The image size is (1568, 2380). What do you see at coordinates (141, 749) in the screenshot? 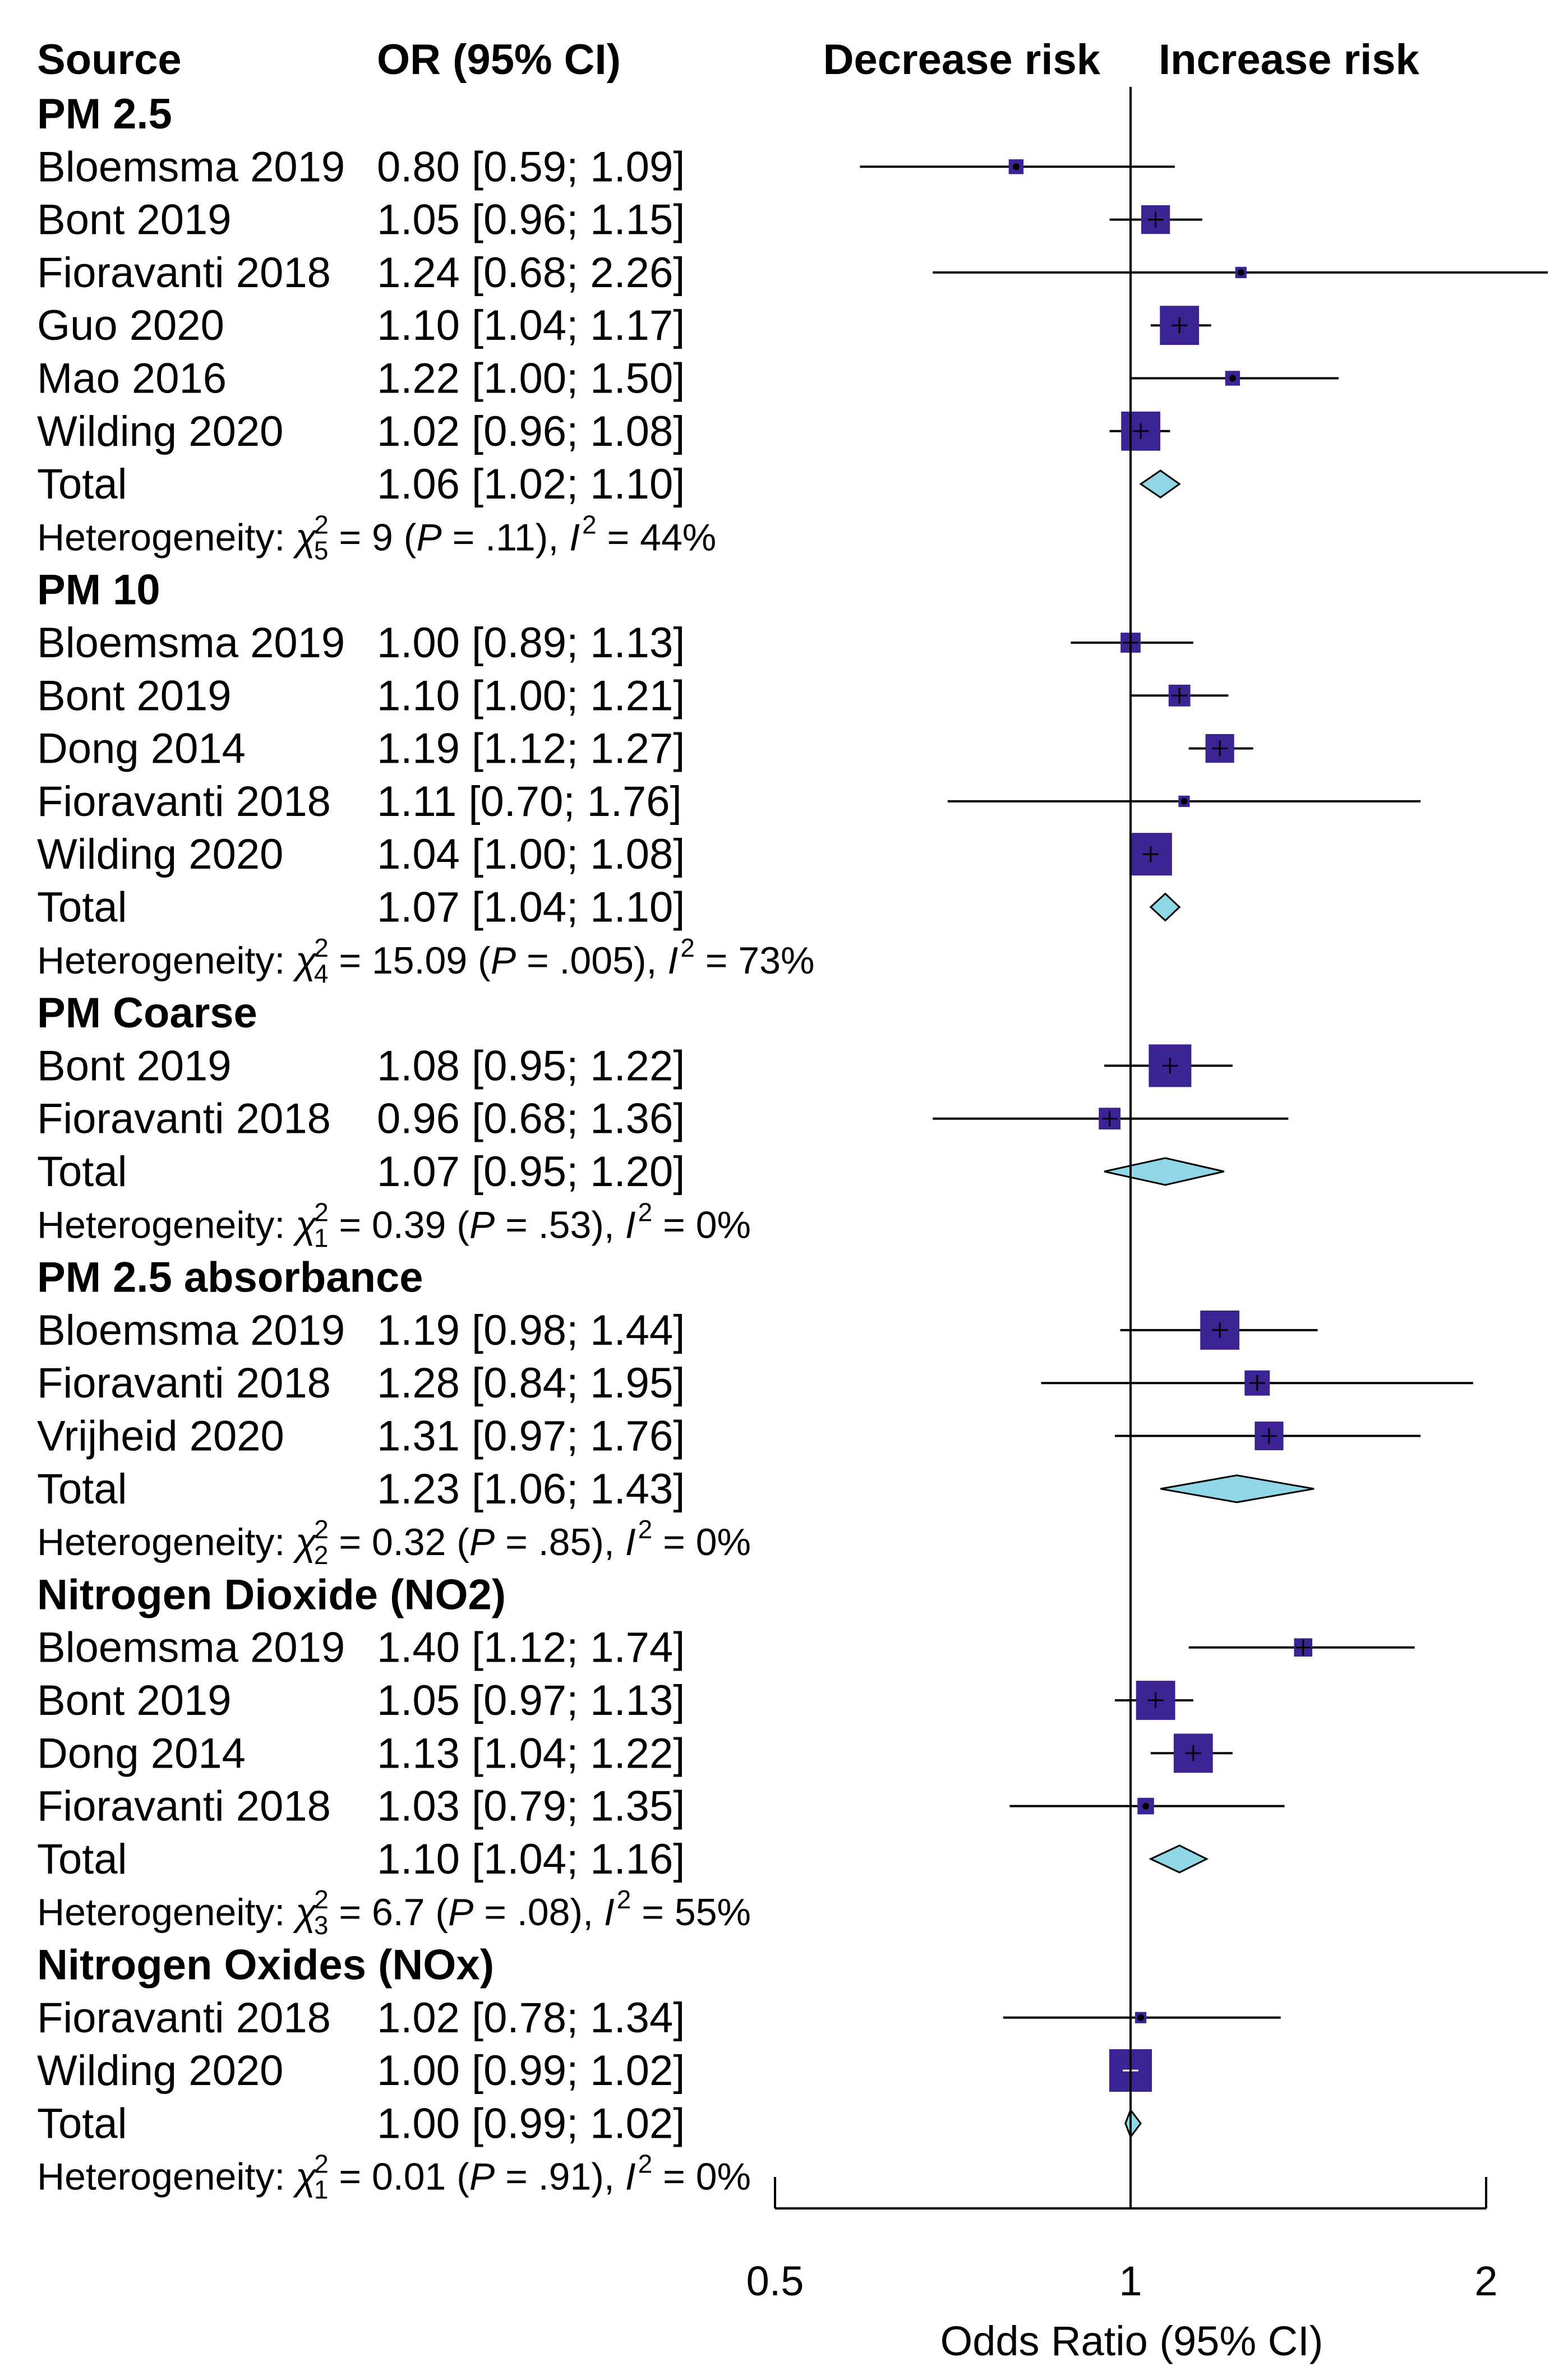
I see `study-source: Dong 2014` at bounding box center [141, 749].